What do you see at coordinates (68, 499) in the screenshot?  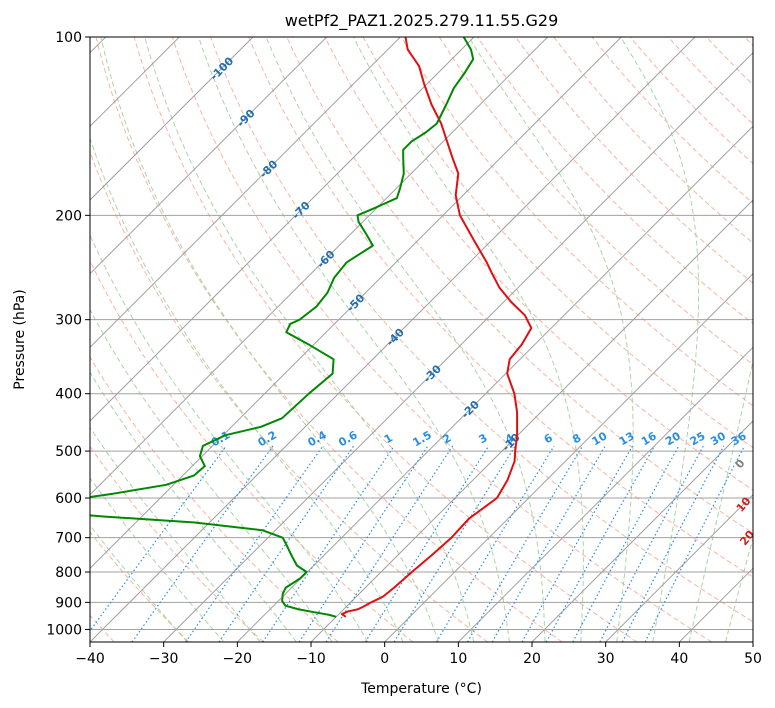 I see `y-tick-label: 600` at bounding box center [68, 499].